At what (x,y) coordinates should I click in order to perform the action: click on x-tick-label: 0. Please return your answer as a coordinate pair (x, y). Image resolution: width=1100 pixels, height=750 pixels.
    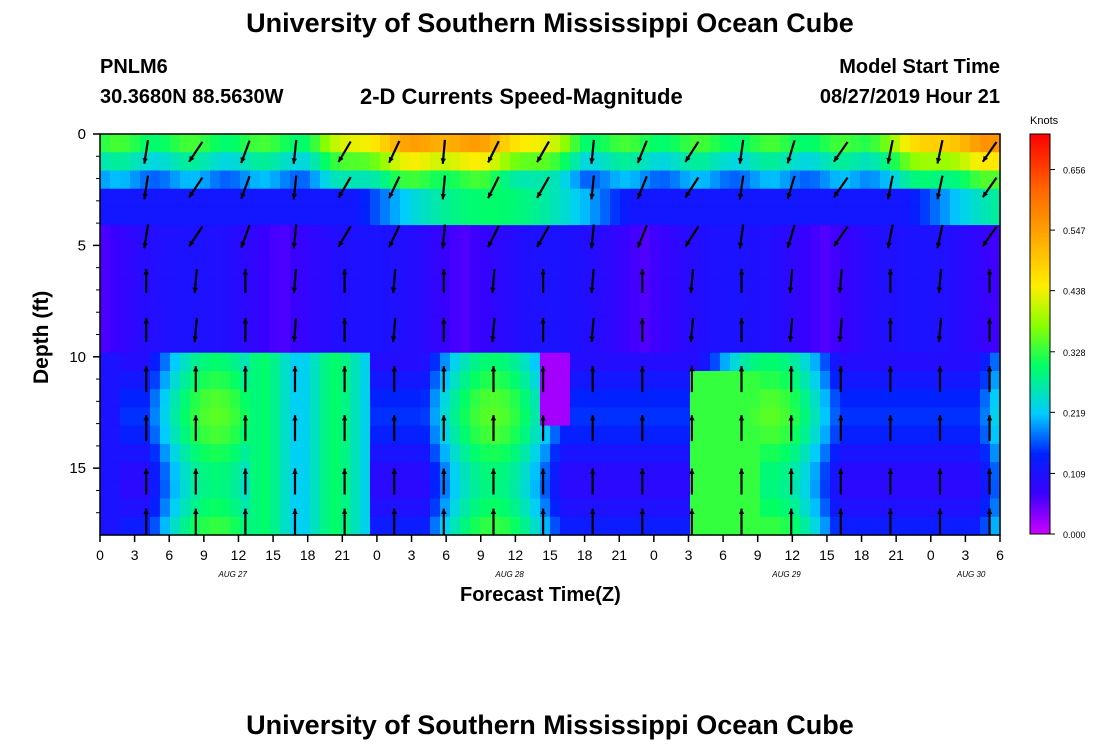
    Looking at the image, I should click on (100, 555).